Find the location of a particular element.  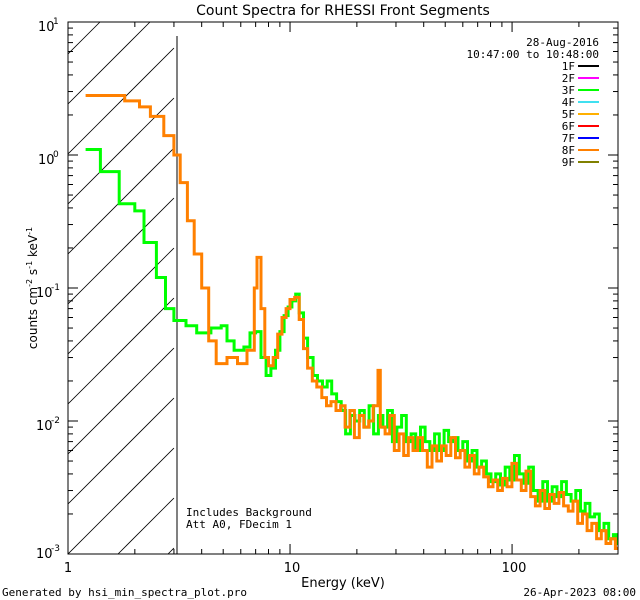

legend: 1F 2F 3F 4F 5F 6F 7F 8F 9F is located at coordinates (580, 114).